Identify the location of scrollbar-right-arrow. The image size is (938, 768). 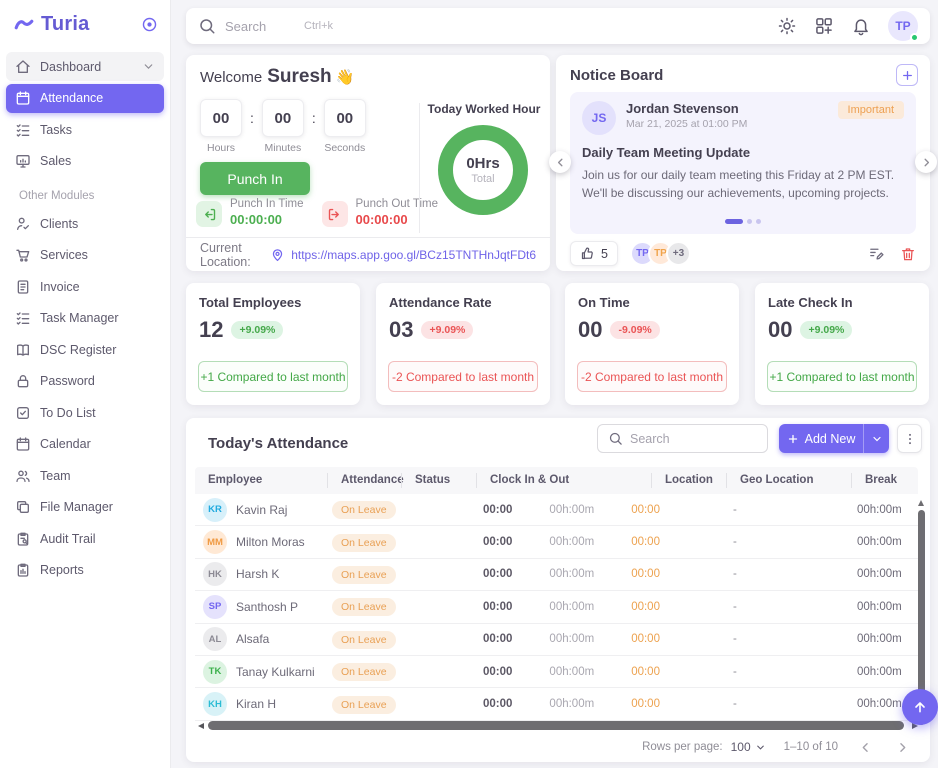
(915, 726).